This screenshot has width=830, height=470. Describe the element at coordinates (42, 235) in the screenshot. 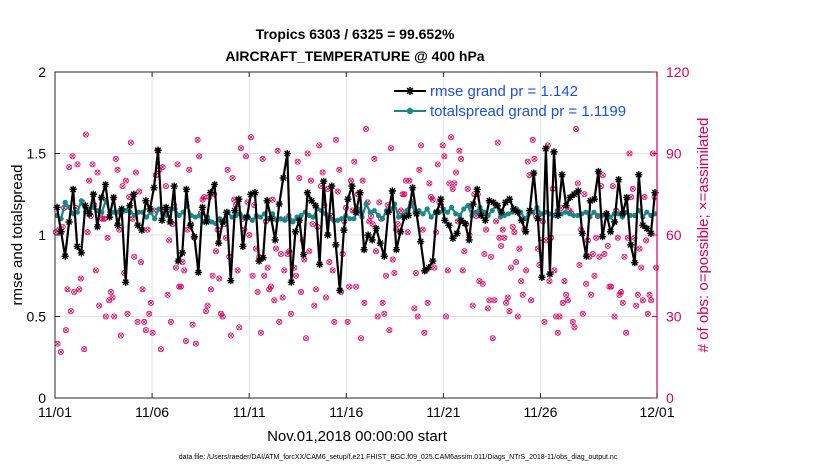

I see `y-tick-label-left: 1` at that location.